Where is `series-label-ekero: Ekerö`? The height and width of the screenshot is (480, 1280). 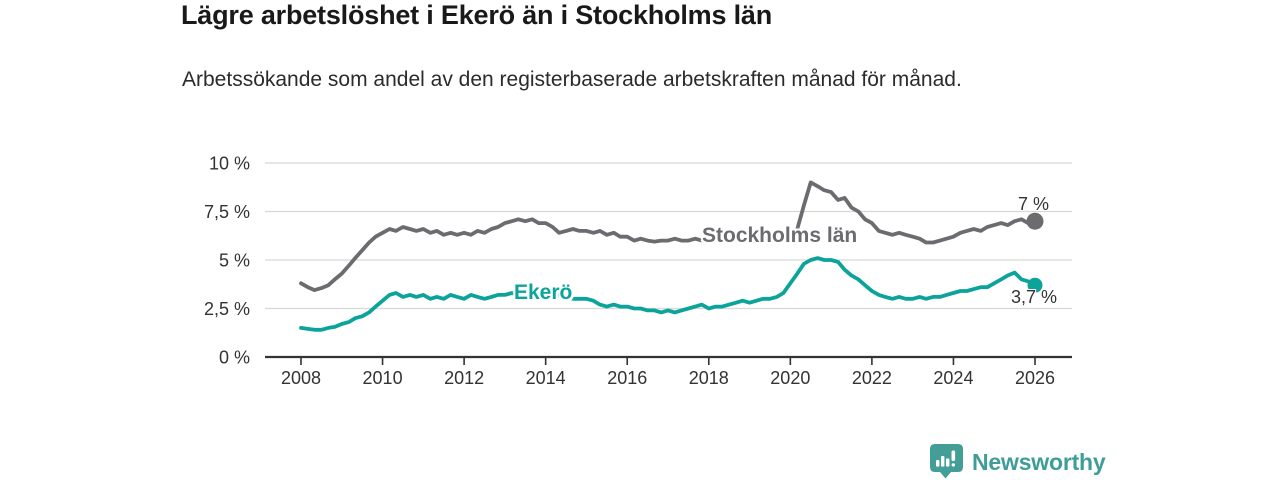 series-label-ekero: Ekerö is located at coordinates (543, 292).